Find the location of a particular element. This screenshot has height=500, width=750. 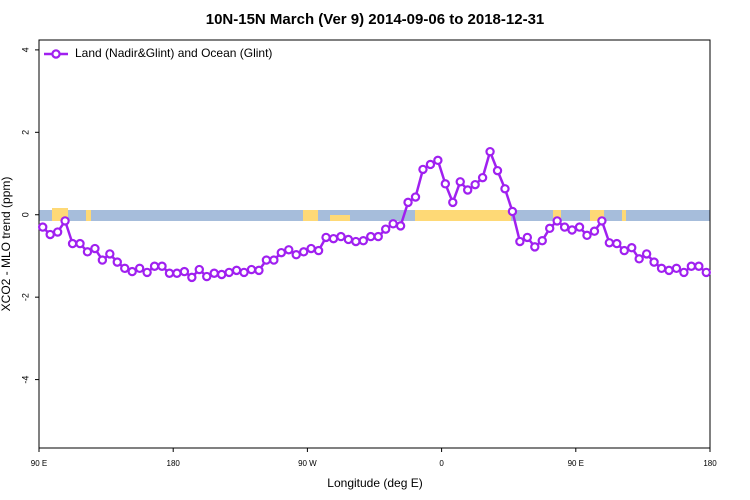

ocean-band is located at coordinates (374, 215).